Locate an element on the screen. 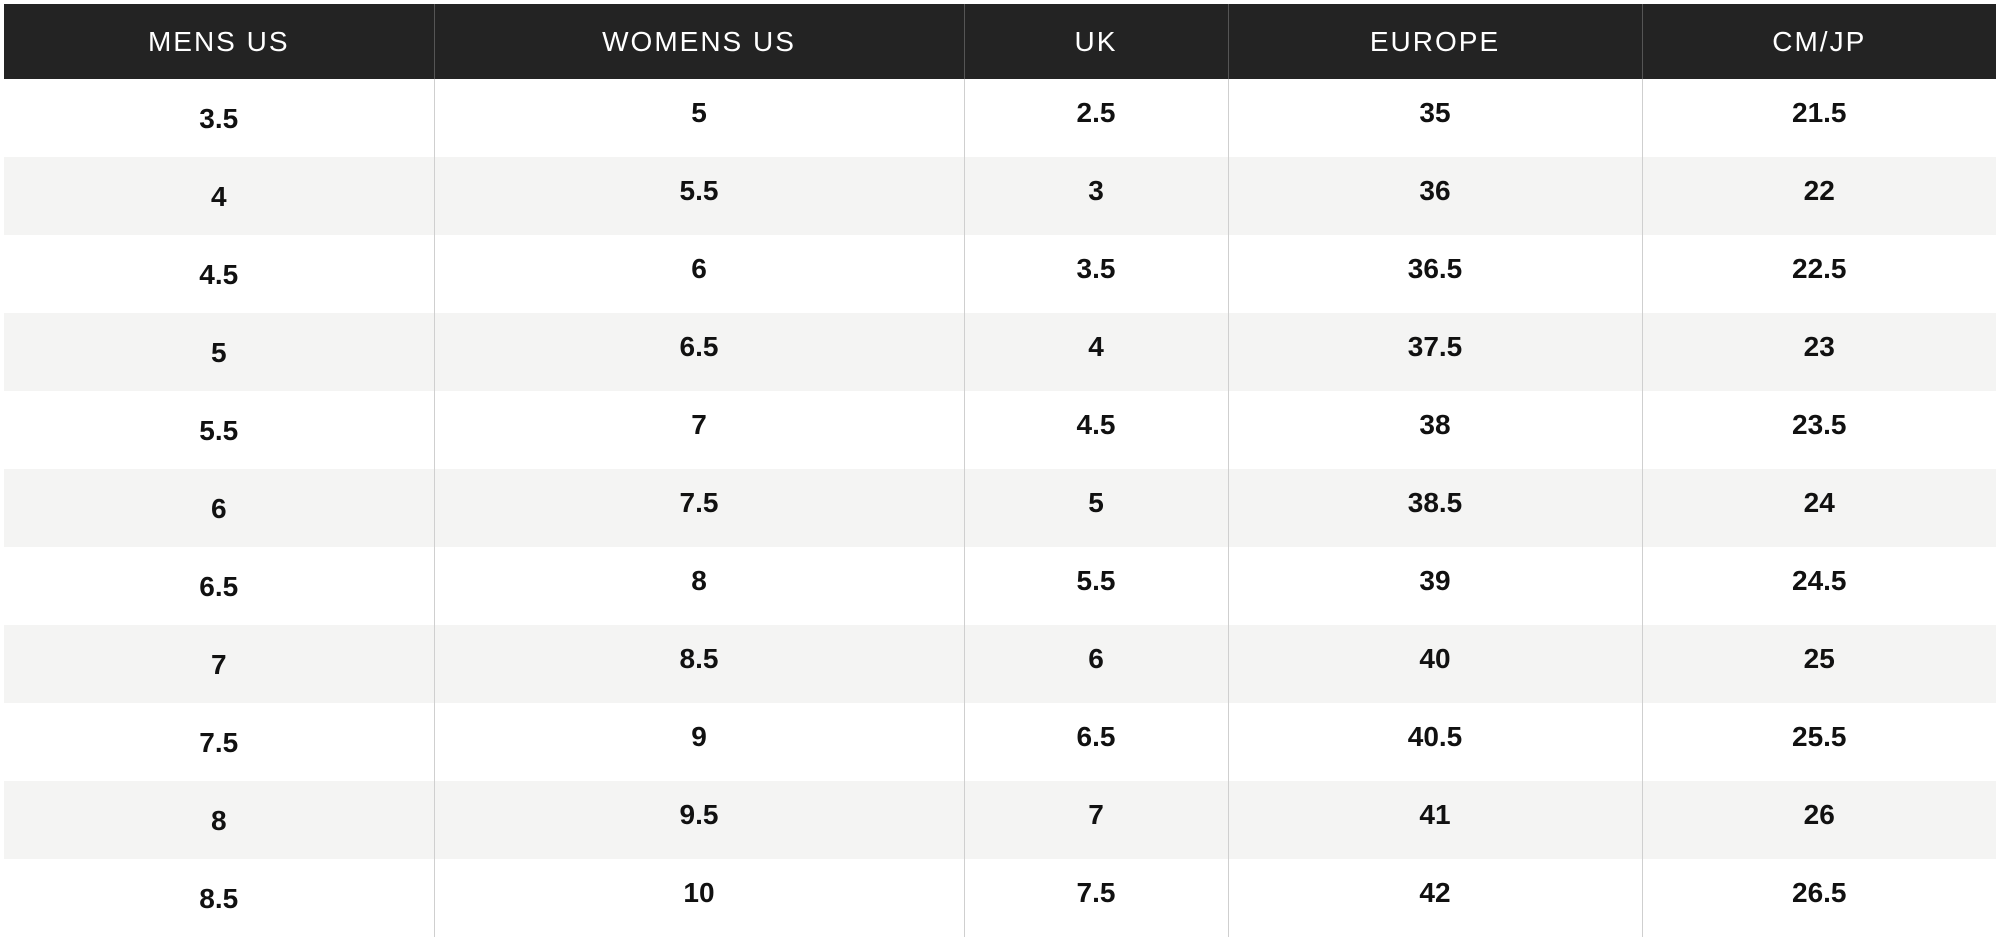 This screenshot has height=937, width=2000. cell-womens-us: 5.5 is located at coordinates (699, 196).